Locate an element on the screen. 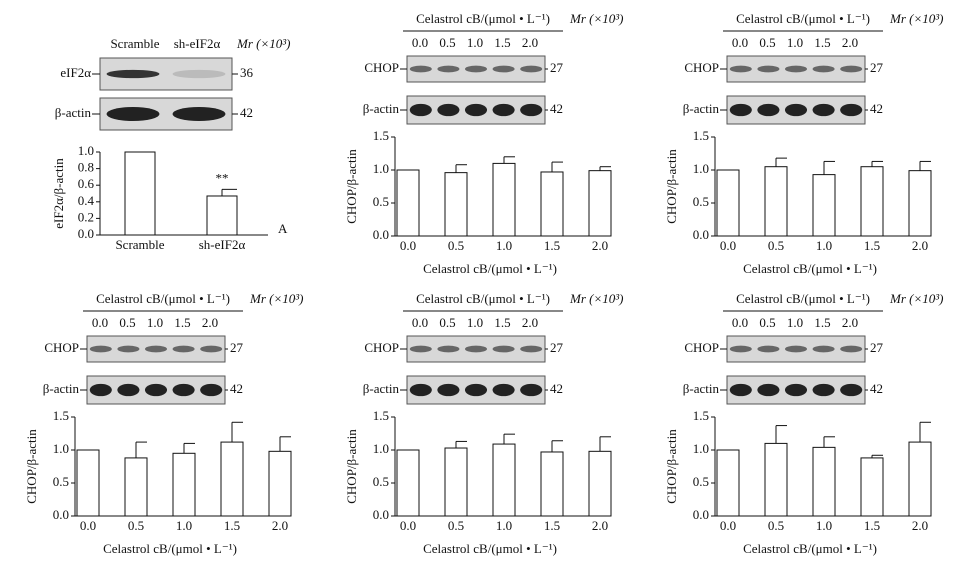 The height and width of the screenshot is (573, 961). panel-label: A is located at coordinates (283, 228).